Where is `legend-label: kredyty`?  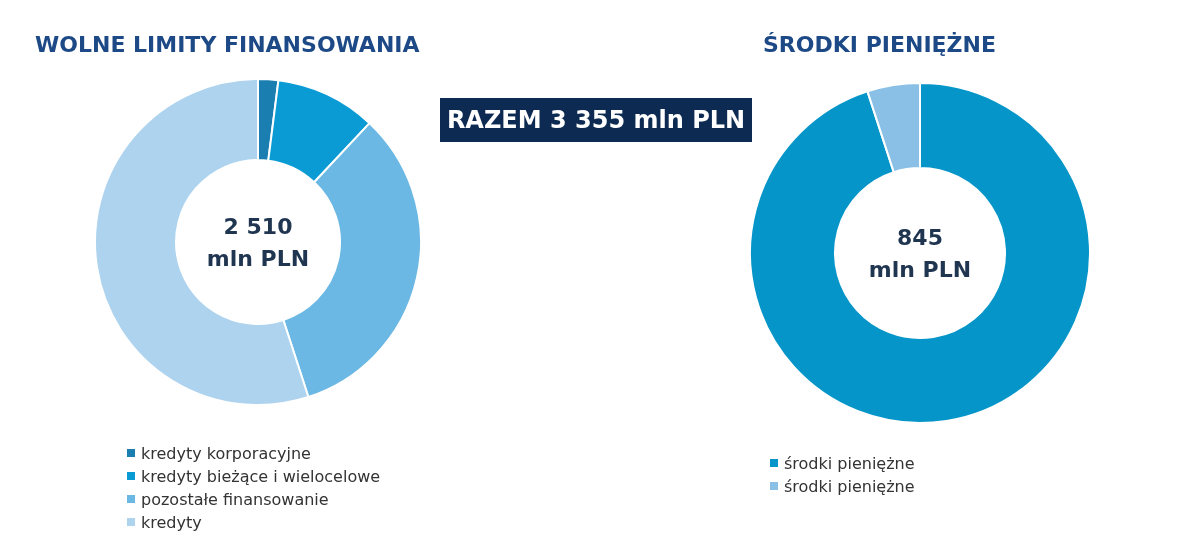 legend-label: kredyty is located at coordinates (171, 522).